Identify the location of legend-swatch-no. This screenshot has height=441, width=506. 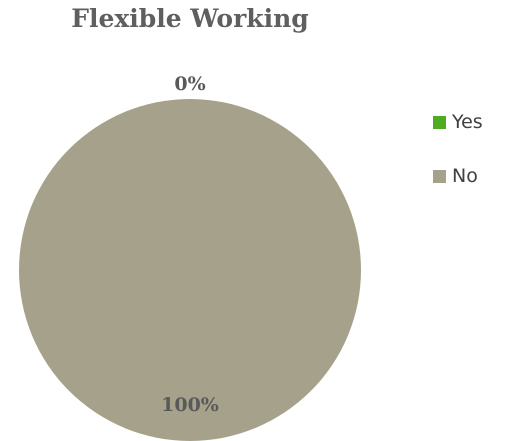
(439, 176).